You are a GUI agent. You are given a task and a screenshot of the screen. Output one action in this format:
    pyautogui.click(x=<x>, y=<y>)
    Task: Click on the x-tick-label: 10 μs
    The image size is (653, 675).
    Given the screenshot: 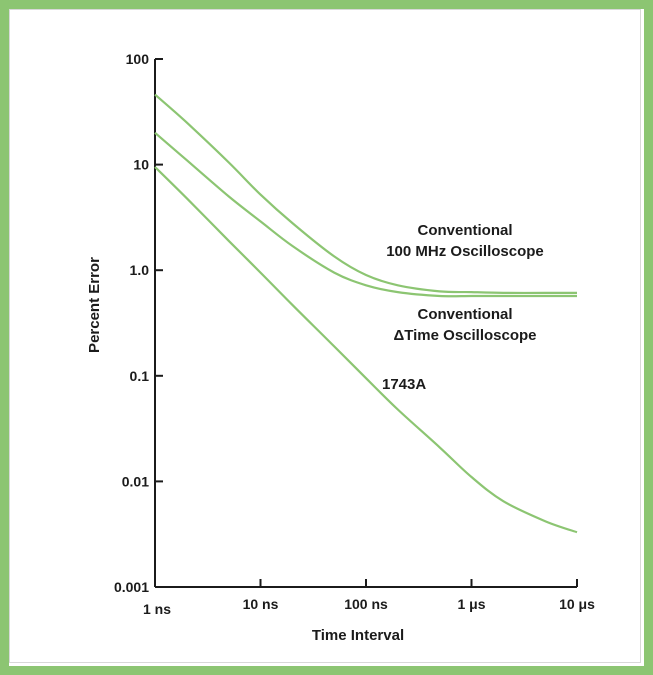 What is the action you would take?
    pyautogui.click(x=577, y=604)
    